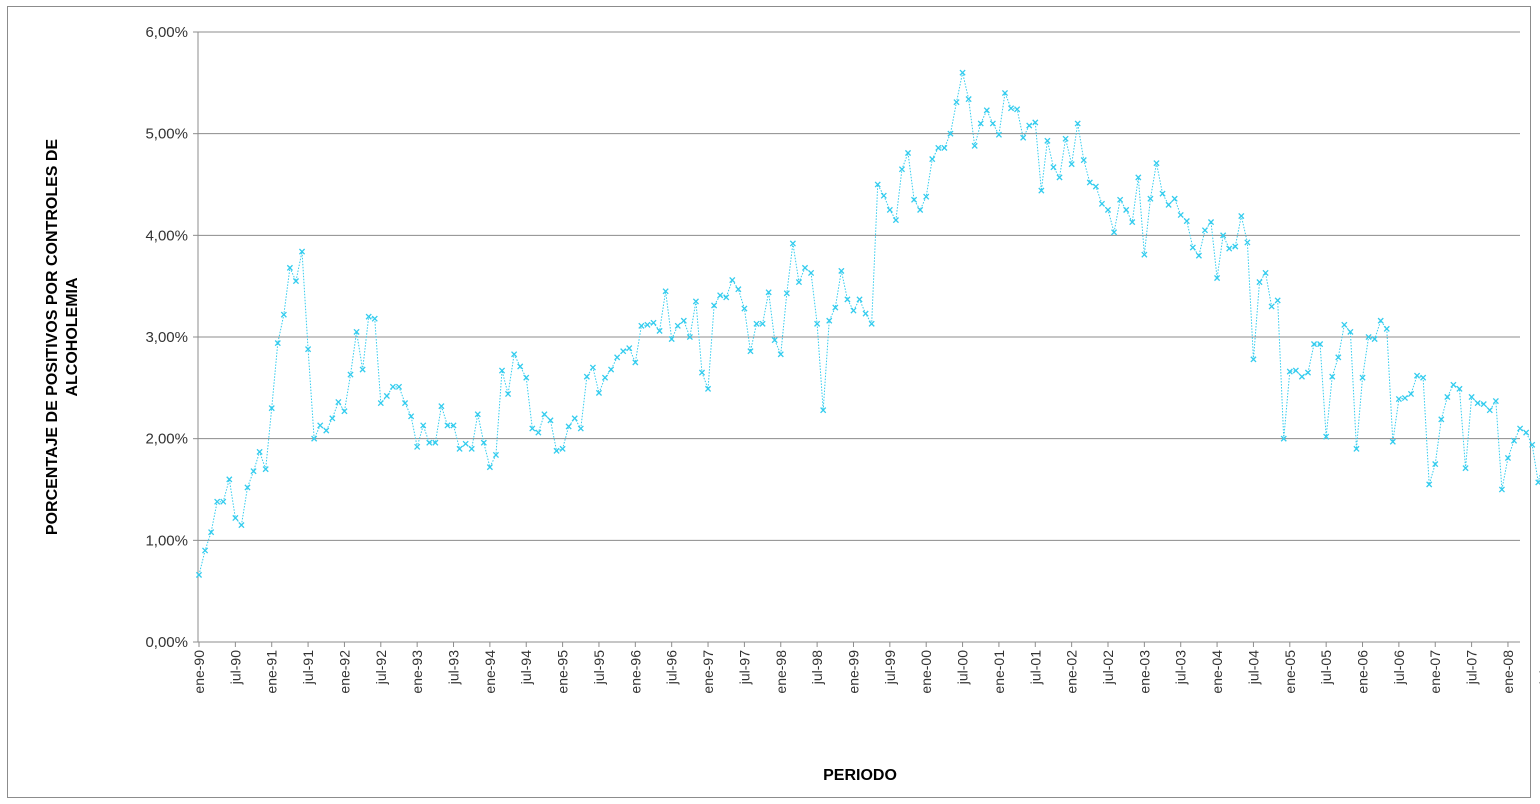 The width and height of the screenshot is (1540, 804). What do you see at coordinates (1538, 667) in the screenshot?
I see `x-tick-label: jul-08` at bounding box center [1538, 667].